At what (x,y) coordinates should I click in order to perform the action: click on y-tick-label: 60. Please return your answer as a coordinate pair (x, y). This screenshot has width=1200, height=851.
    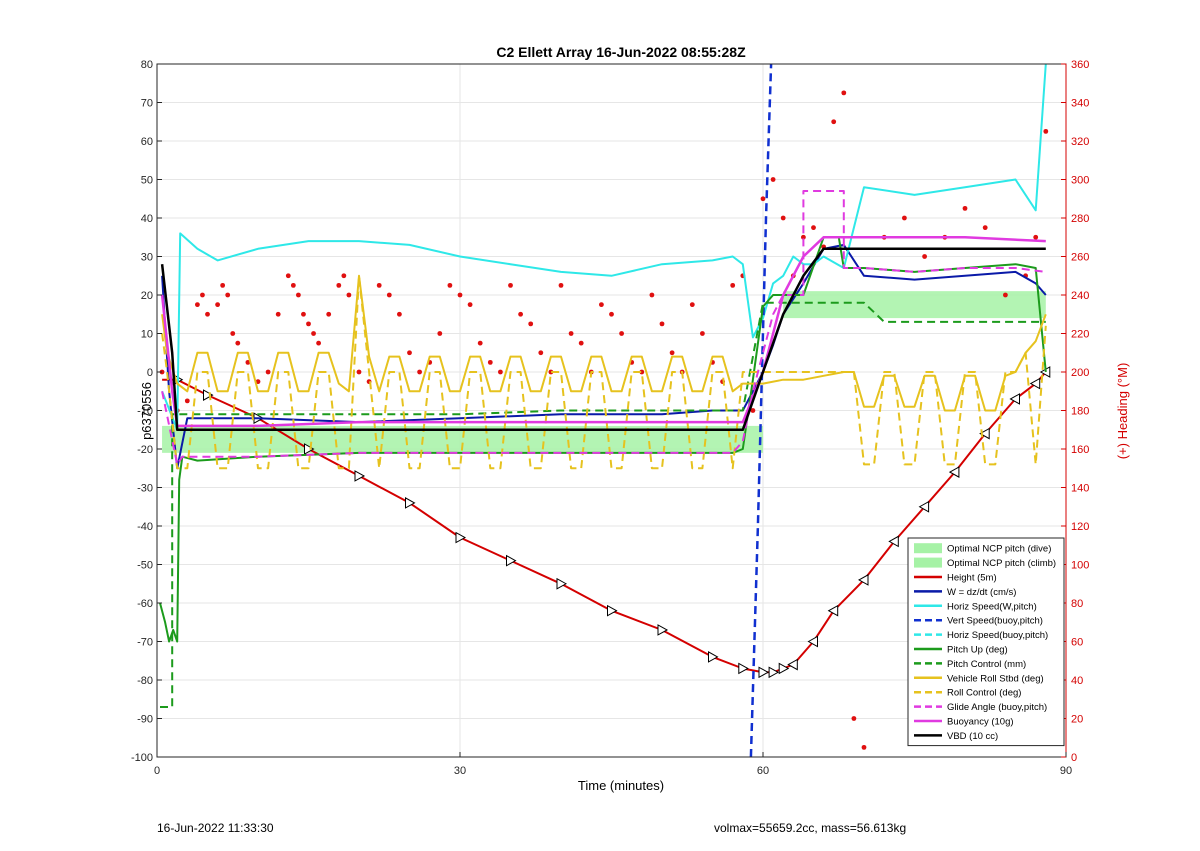
    Looking at the image, I should click on (147, 142).